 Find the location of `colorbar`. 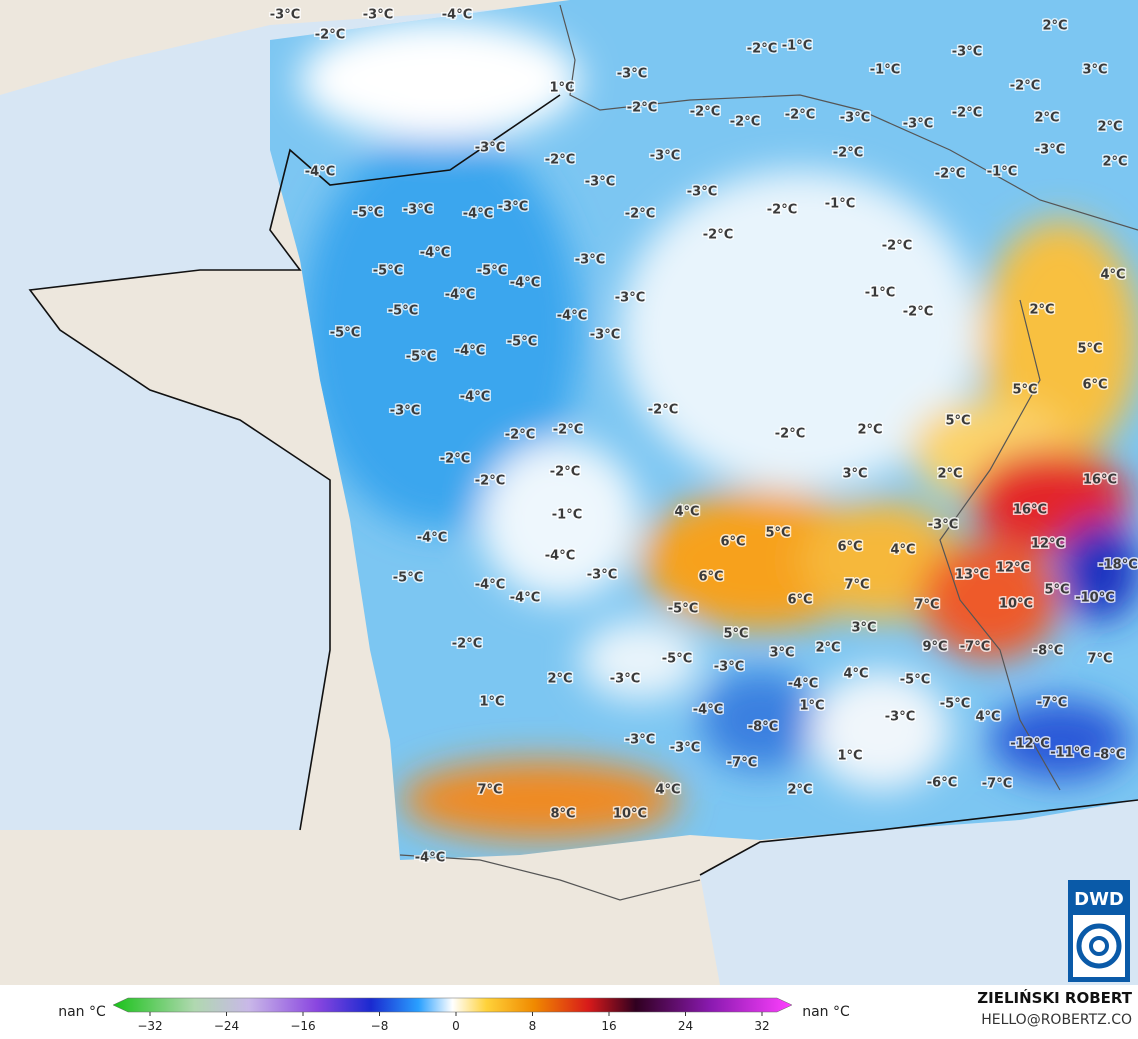

colorbar is located at coordinates (452, 1005).